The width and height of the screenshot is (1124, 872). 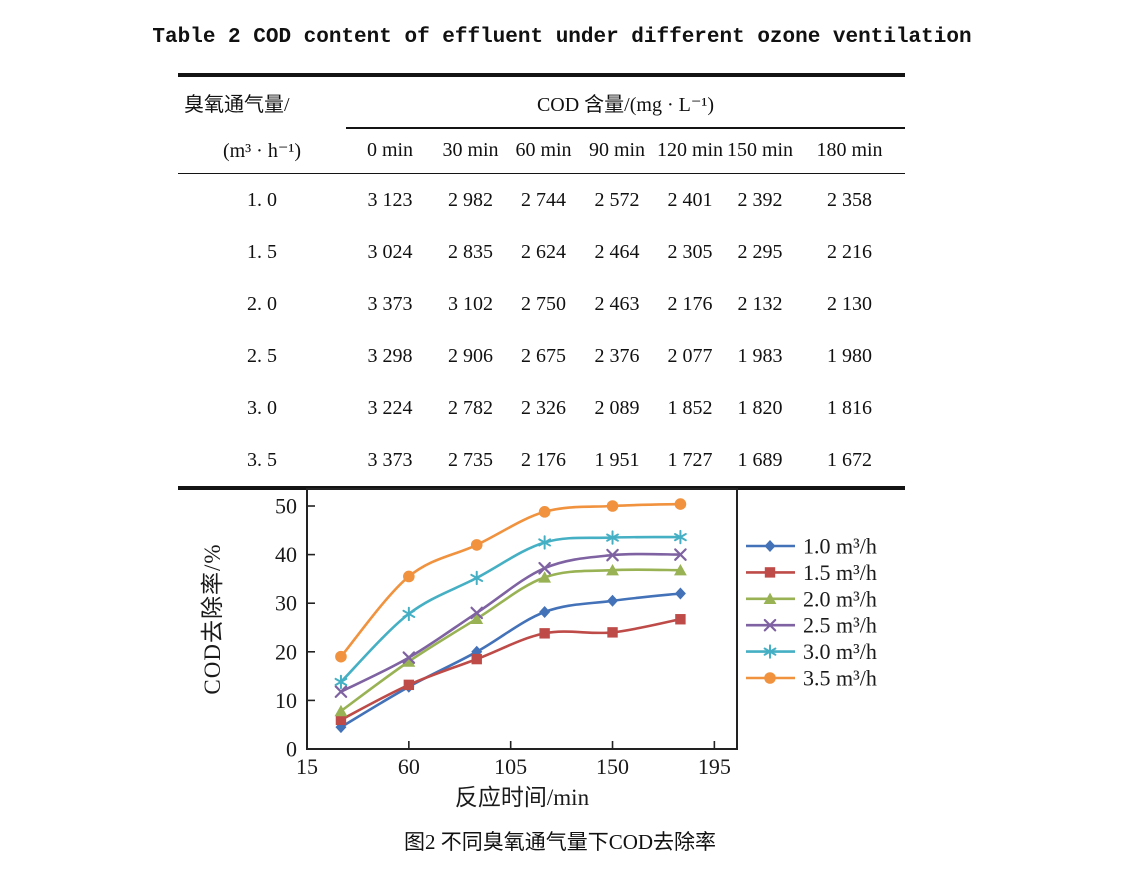 I want to click on plot-area: 15 60 105 150 195 0 10 20 30 40 50, so click(x=506, y=633).